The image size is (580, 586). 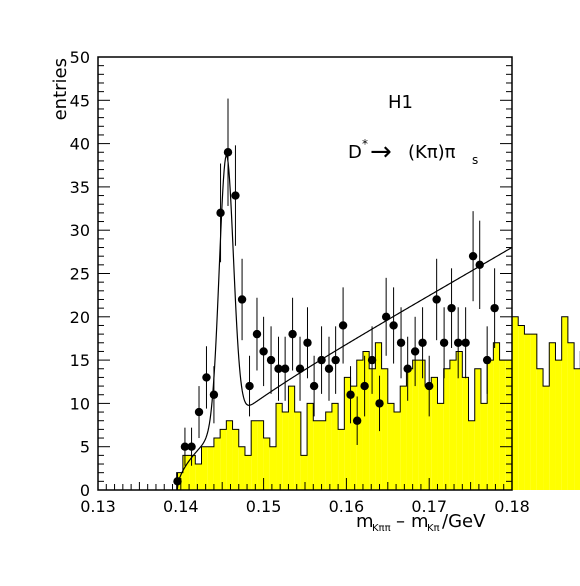 I want to click on x-tick-label: 0.18, so click(x=512, y=506).